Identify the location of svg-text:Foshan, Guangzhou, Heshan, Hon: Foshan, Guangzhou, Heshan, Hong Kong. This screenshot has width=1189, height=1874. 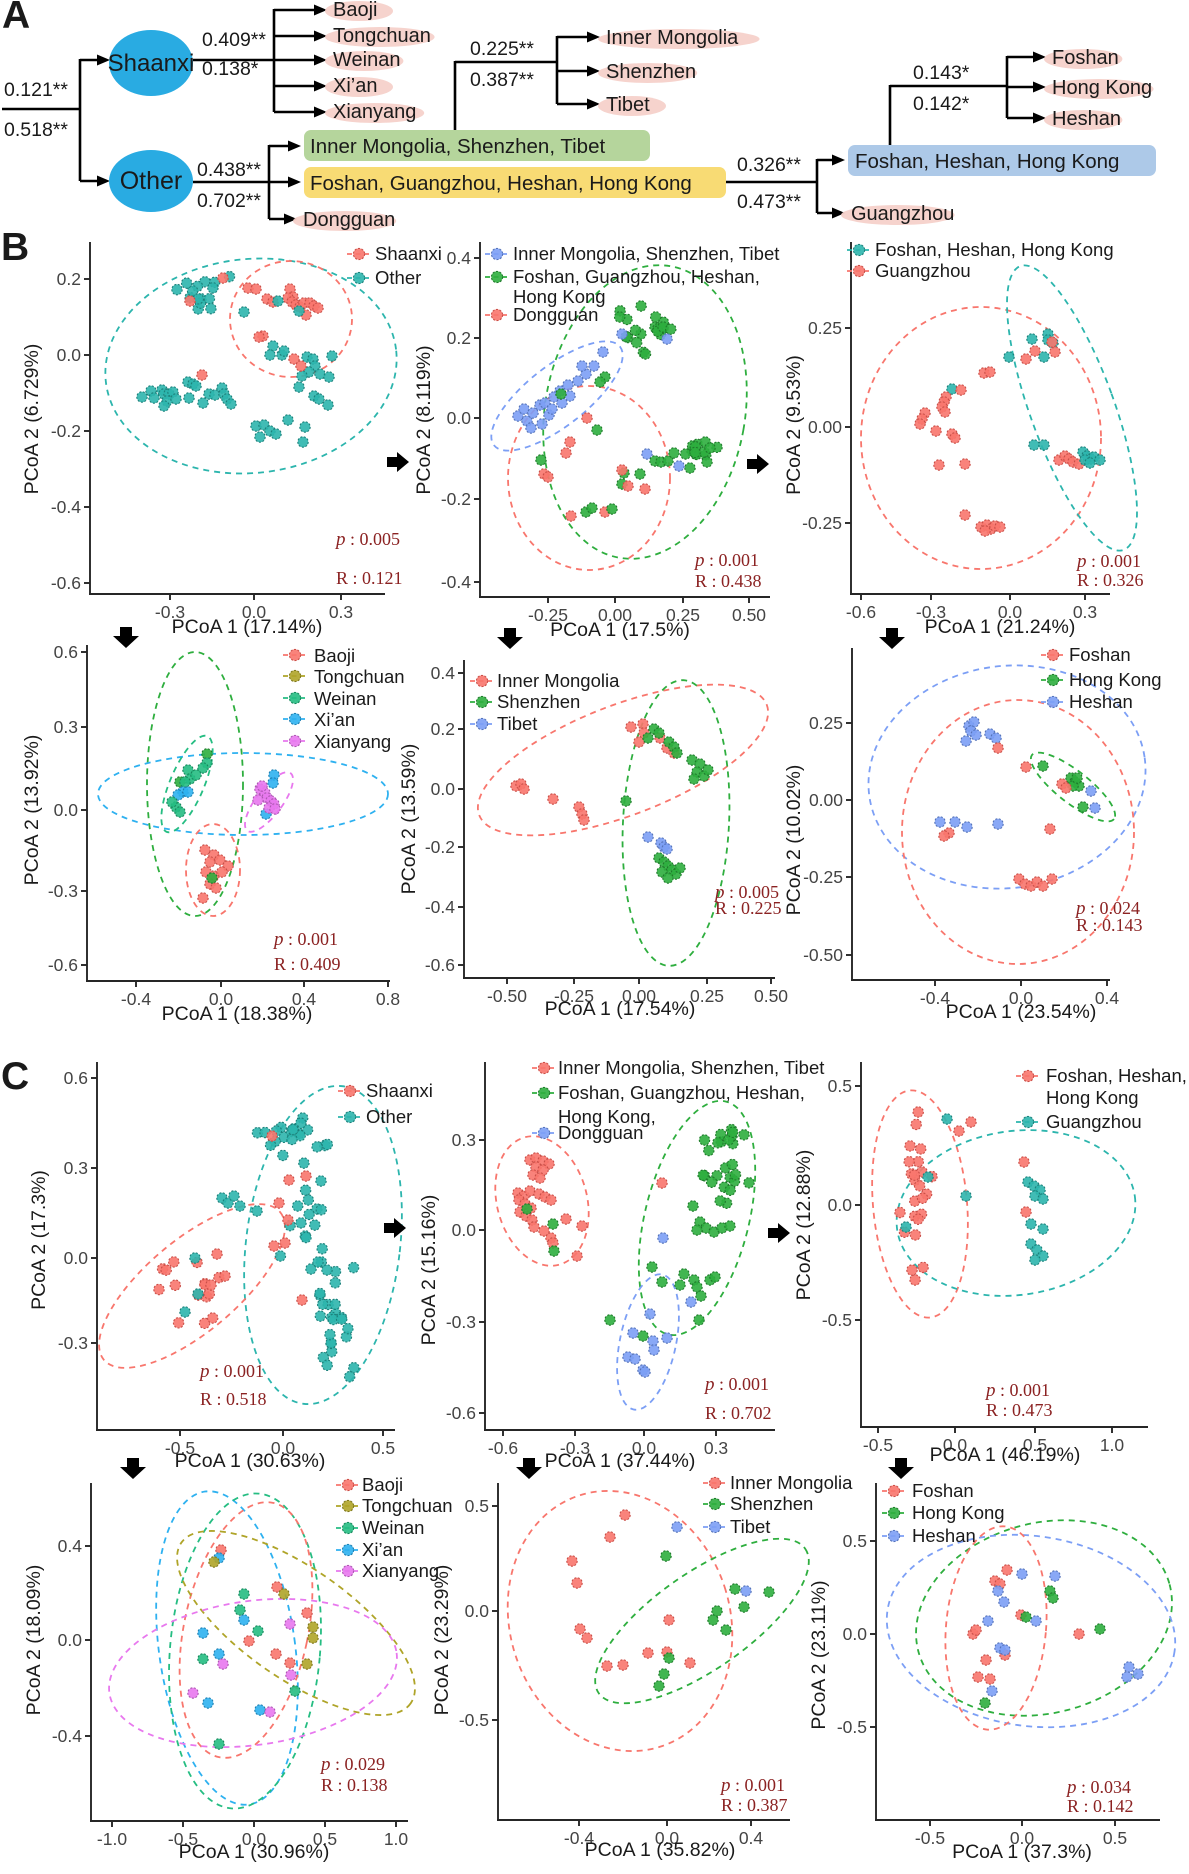
(501, 183).